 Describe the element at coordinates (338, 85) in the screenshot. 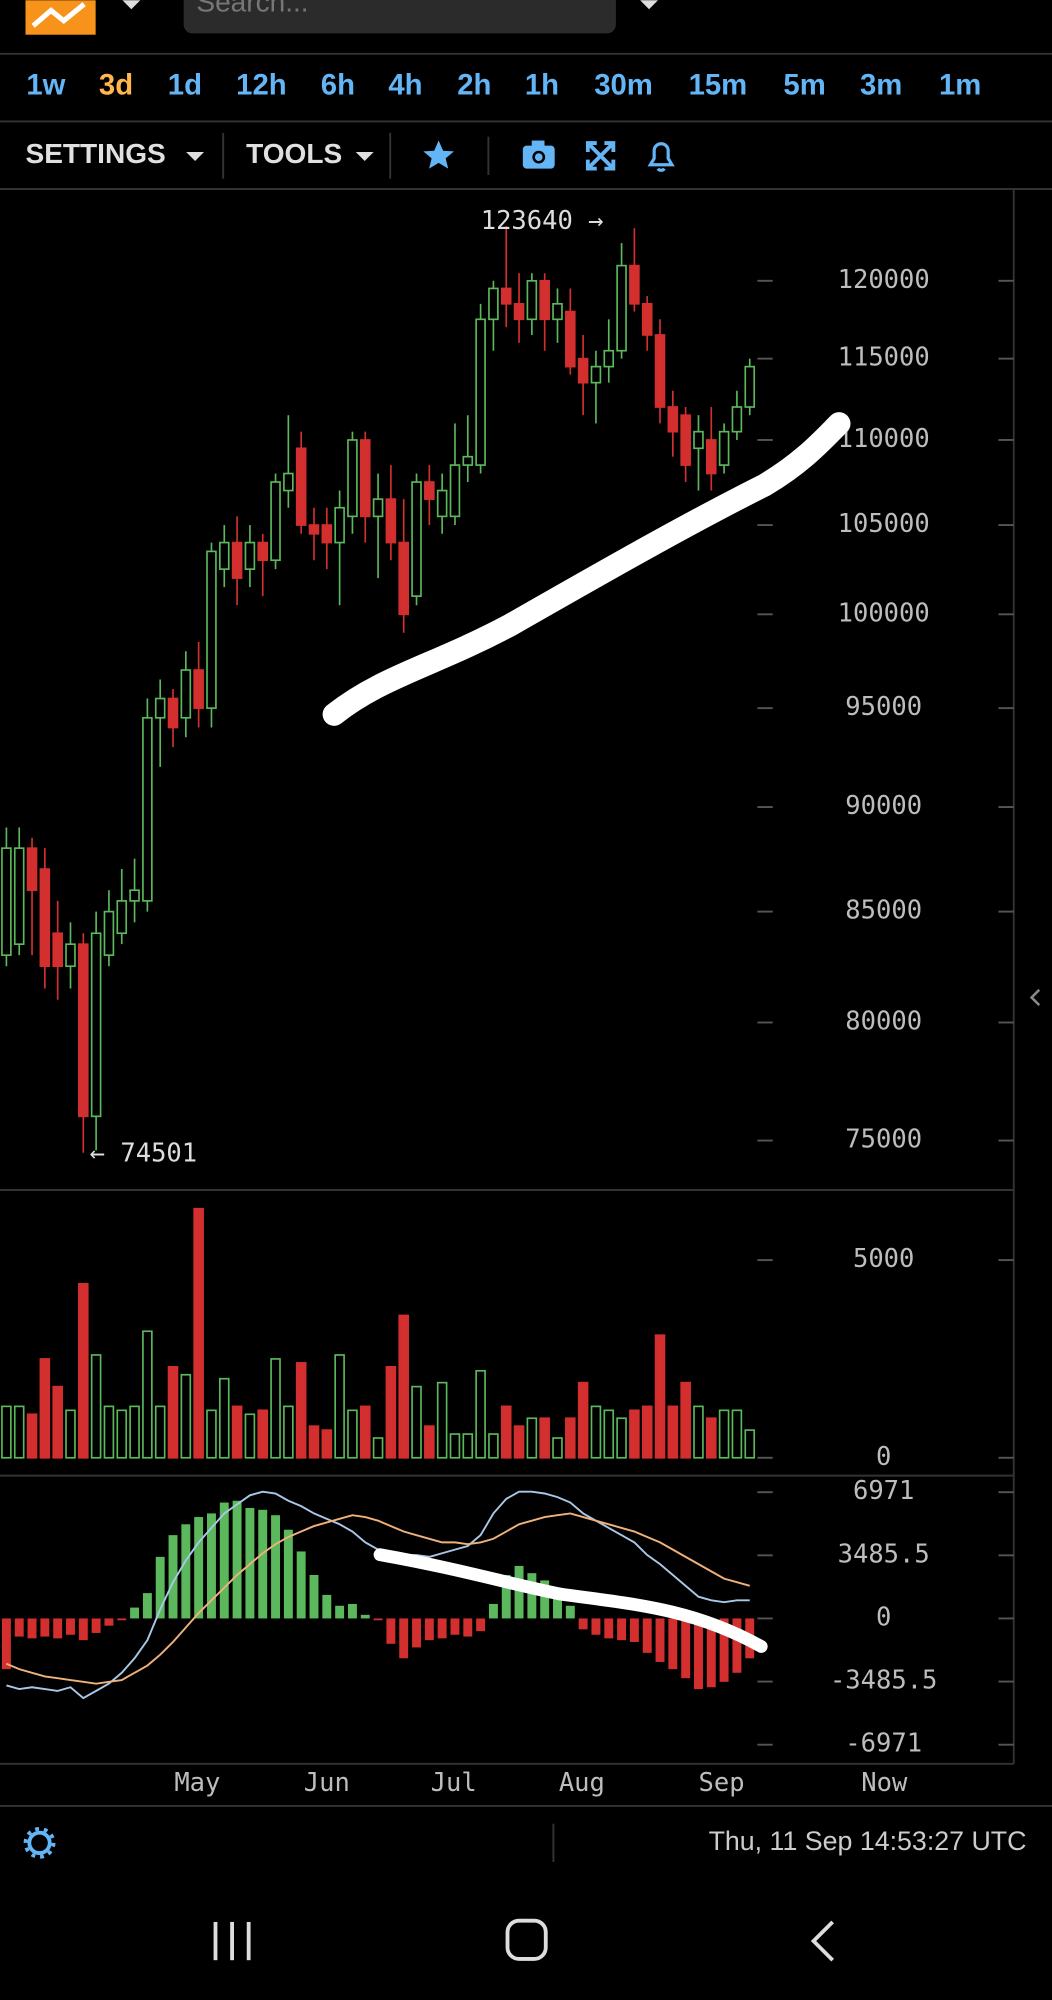

I see `timeframe-button: 6h` at that location.